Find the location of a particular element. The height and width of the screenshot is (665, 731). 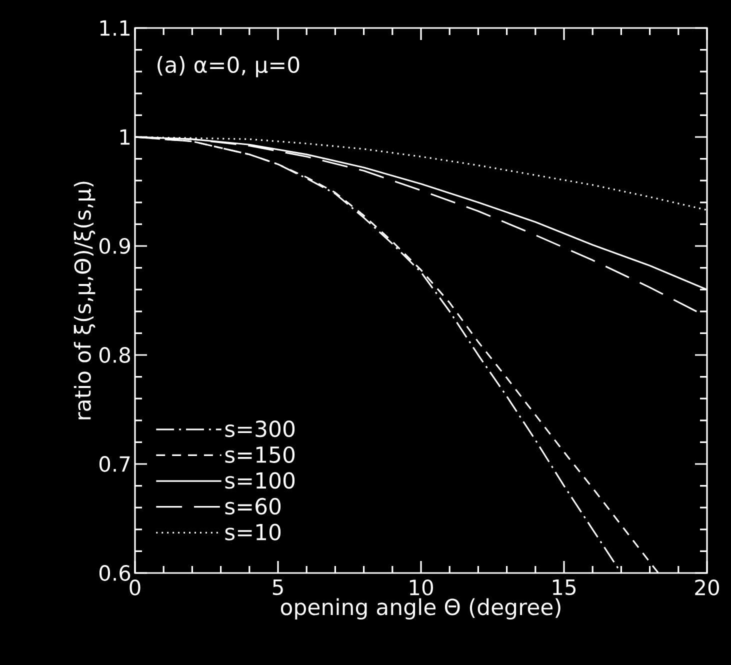

x-tick-label: 5 is located at coordinates (277, 588).